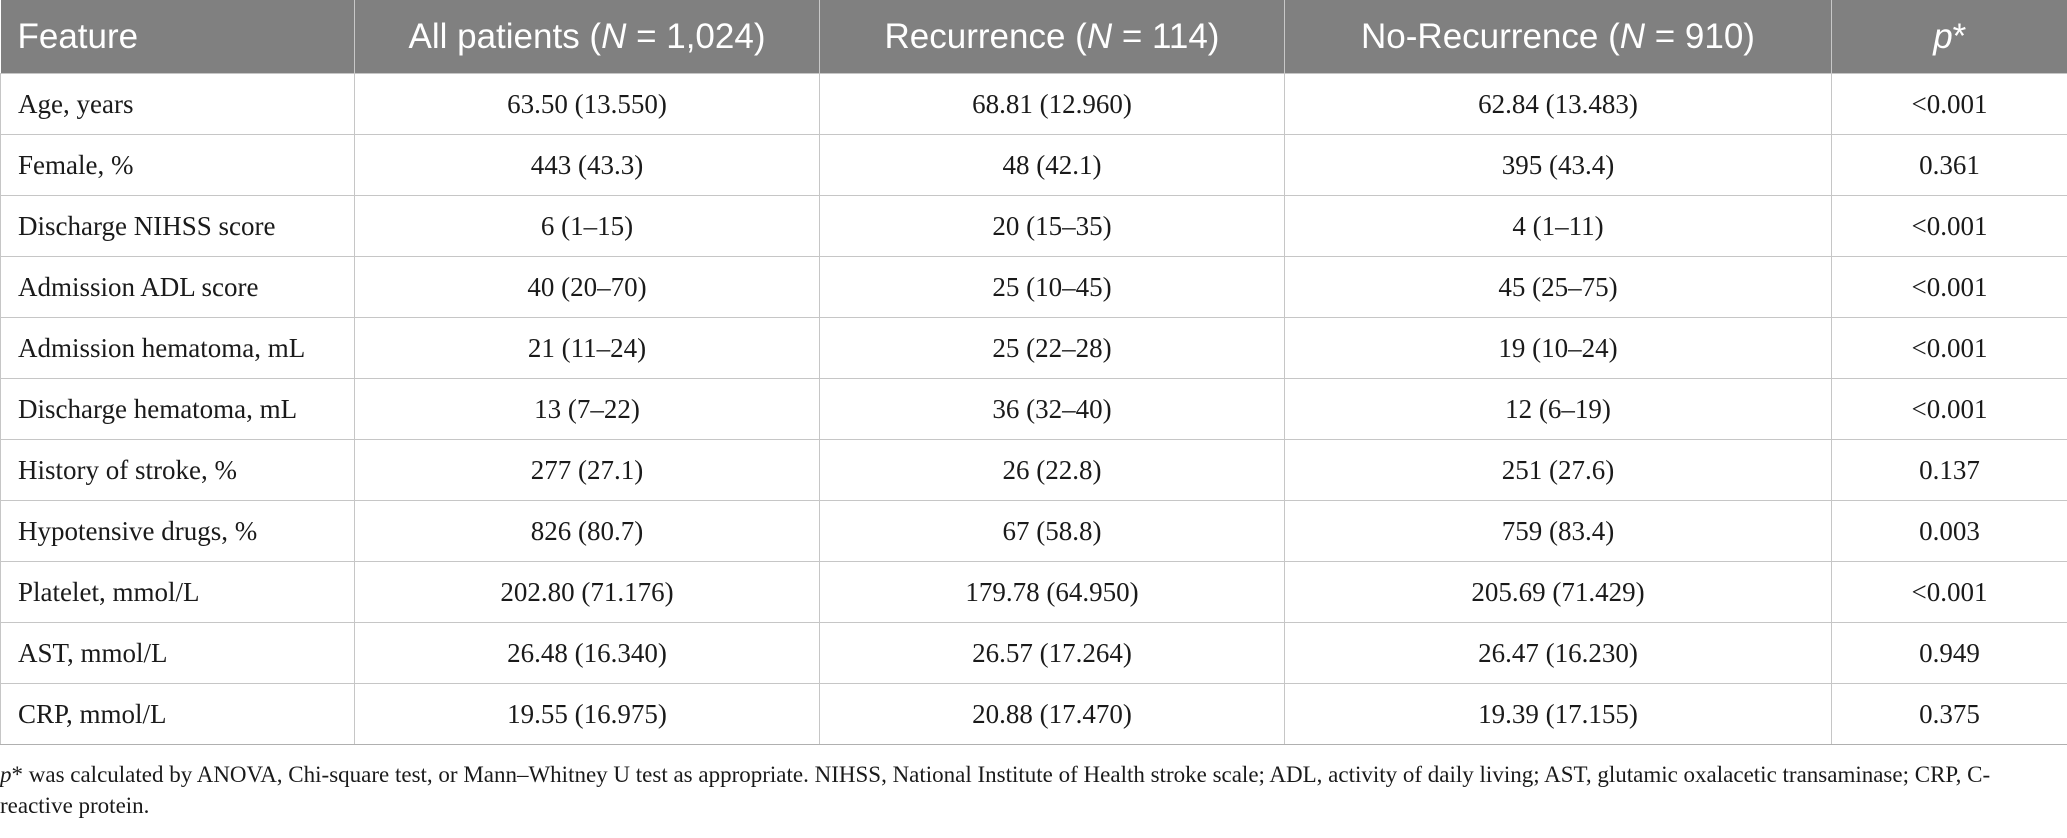 This screenshot has height=838, width=2067. I want to click on header-no-recurrence: No-Recurrence (N = 910), so click(1558, 37).